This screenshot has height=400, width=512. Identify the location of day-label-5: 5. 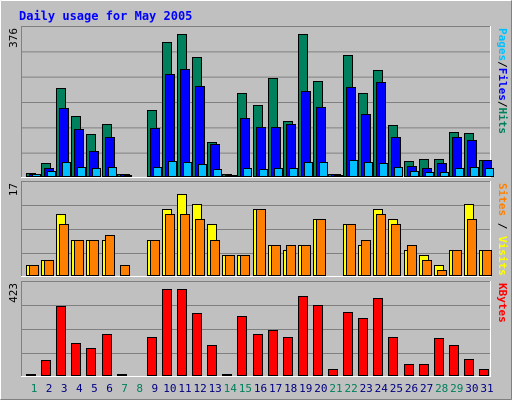
(94, 388).